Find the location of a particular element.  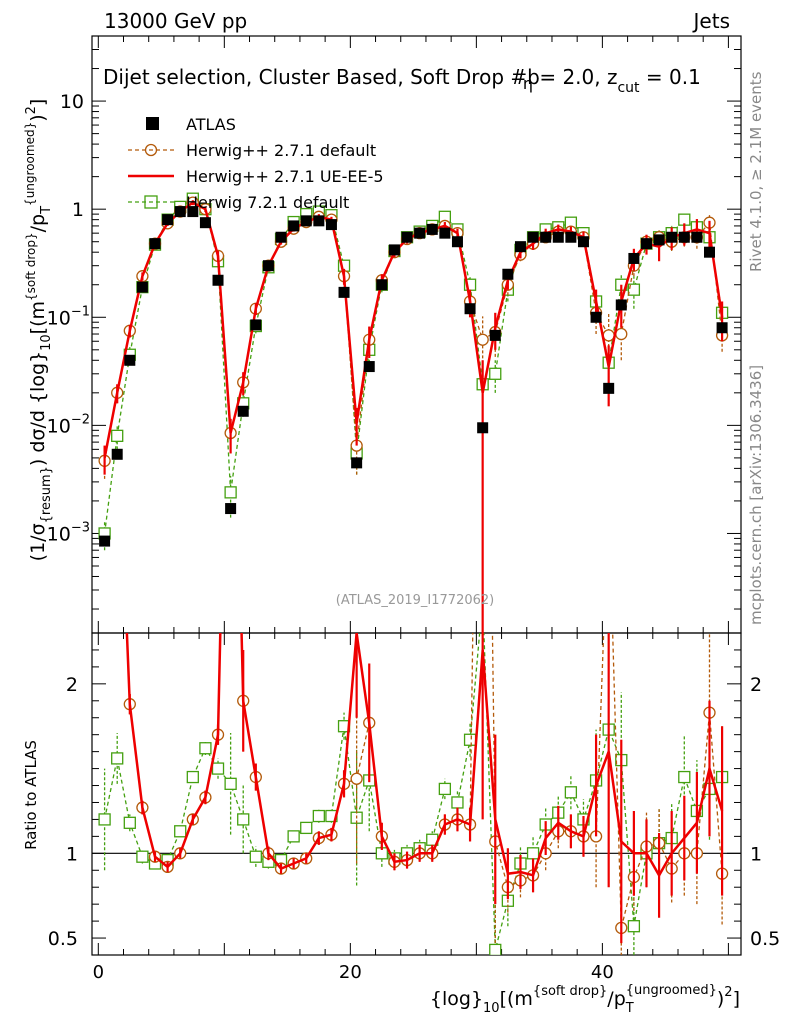

main-ytick-label: 10⁻² is located at coordinates (68, 424).